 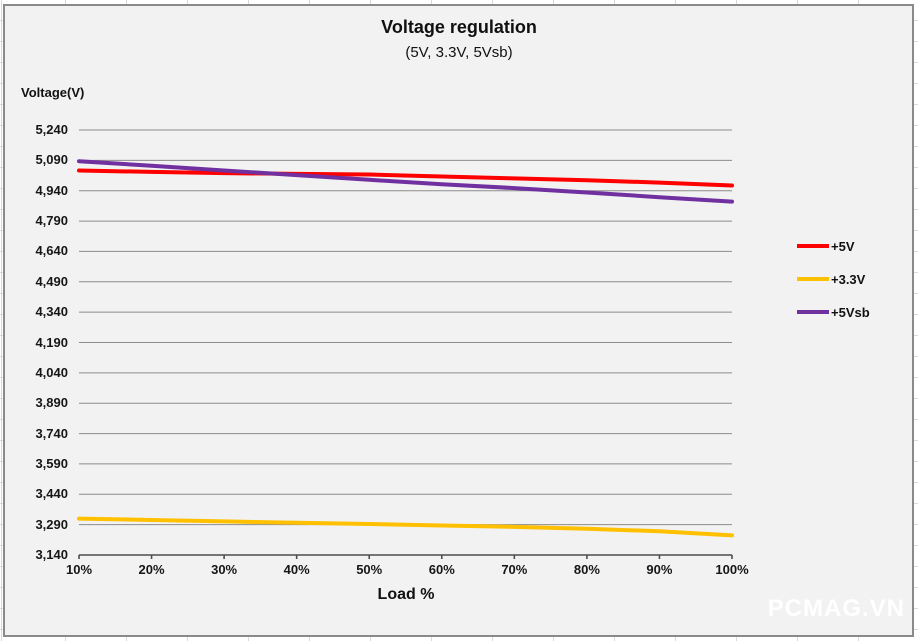 I want to click on legend-item-5v: +5V, so click(x=833, y=246).